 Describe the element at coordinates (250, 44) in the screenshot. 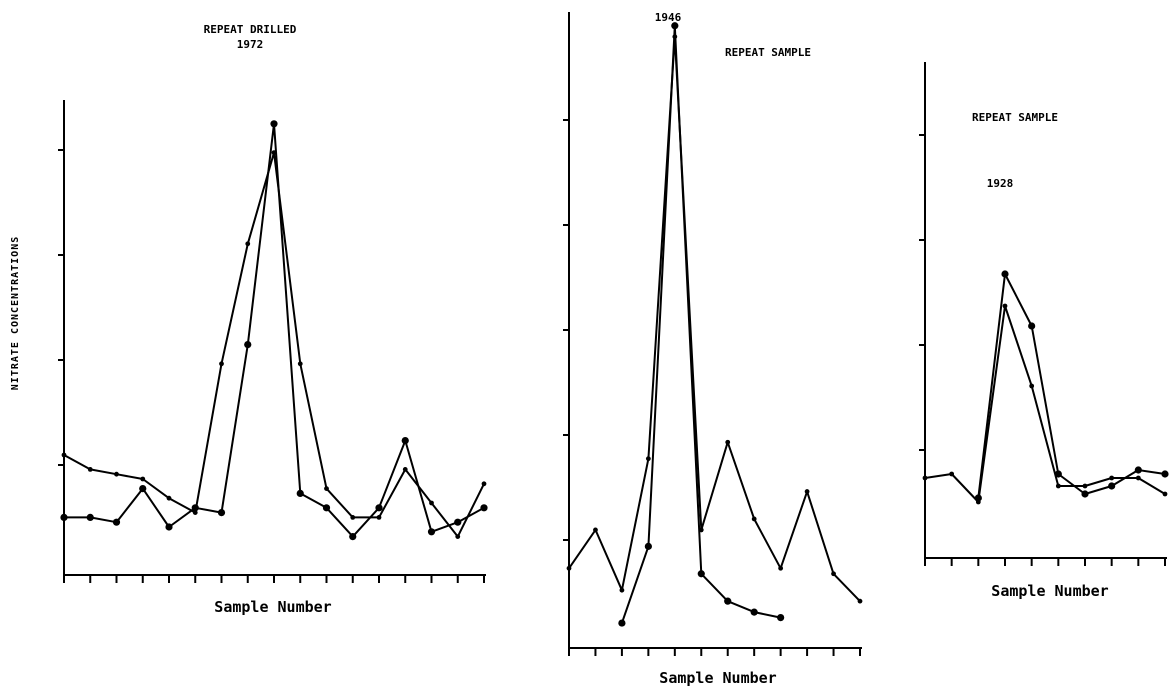

I see `panel-annotation-year: 1972` at that location.